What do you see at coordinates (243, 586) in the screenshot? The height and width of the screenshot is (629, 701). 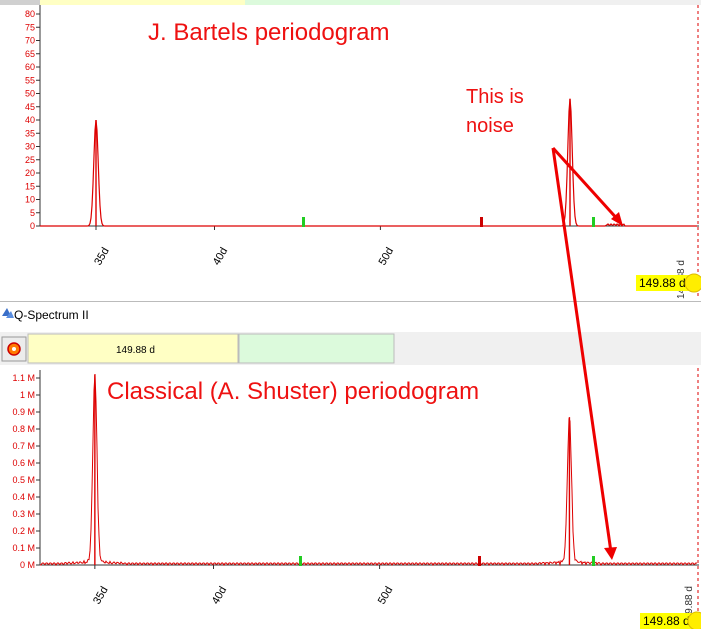 I see `bottom-x-axis: 35d40d50d100d` at bounding box center [243, 586].